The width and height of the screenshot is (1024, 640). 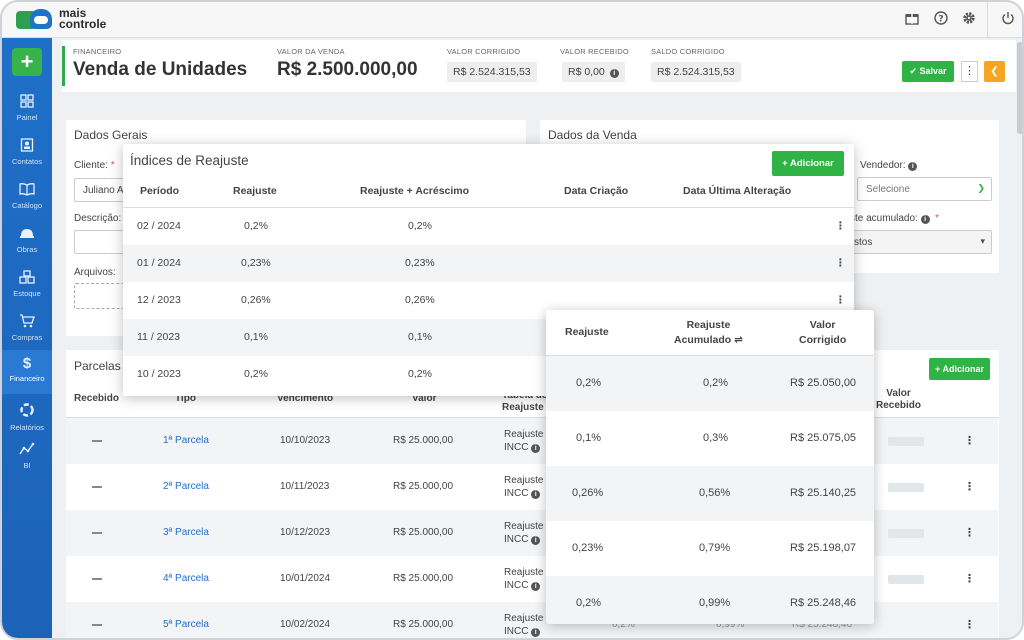 I want to click on col-reajuste: Reajuste, so click(x=587, y=332).